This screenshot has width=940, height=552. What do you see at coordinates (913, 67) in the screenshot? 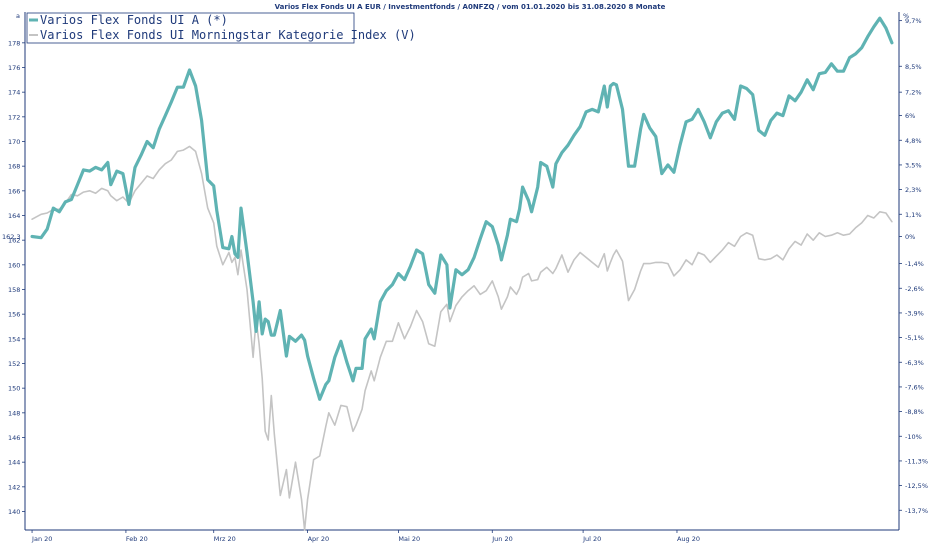
I see `right-tick-label: 8,5%` at bounding box center [913, 67].